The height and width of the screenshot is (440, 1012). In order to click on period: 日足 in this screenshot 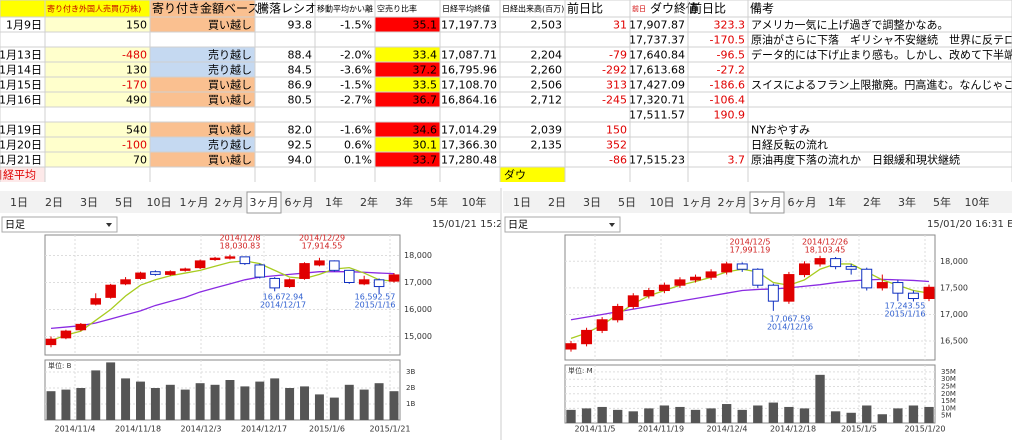, I will do `click(518, 225)`.